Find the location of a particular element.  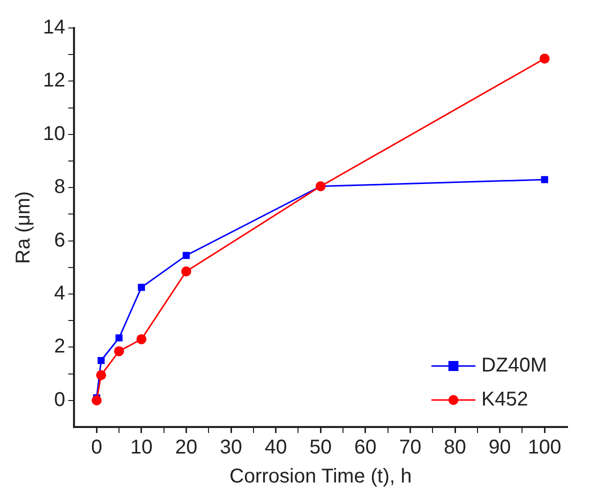

y-tick-label: 12 is located at coordinates (54, 81).